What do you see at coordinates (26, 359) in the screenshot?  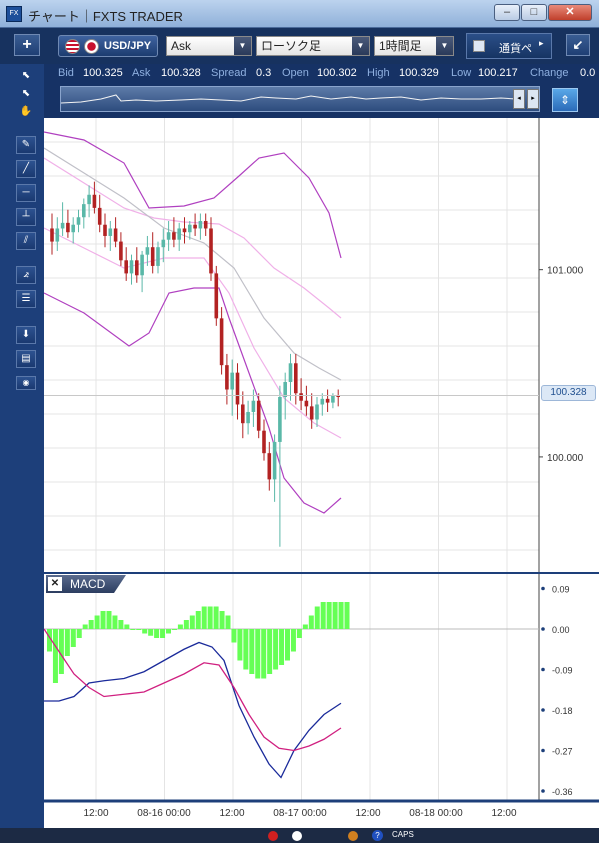 I see `list-icon: ▤` at bounding box center [26, 359].